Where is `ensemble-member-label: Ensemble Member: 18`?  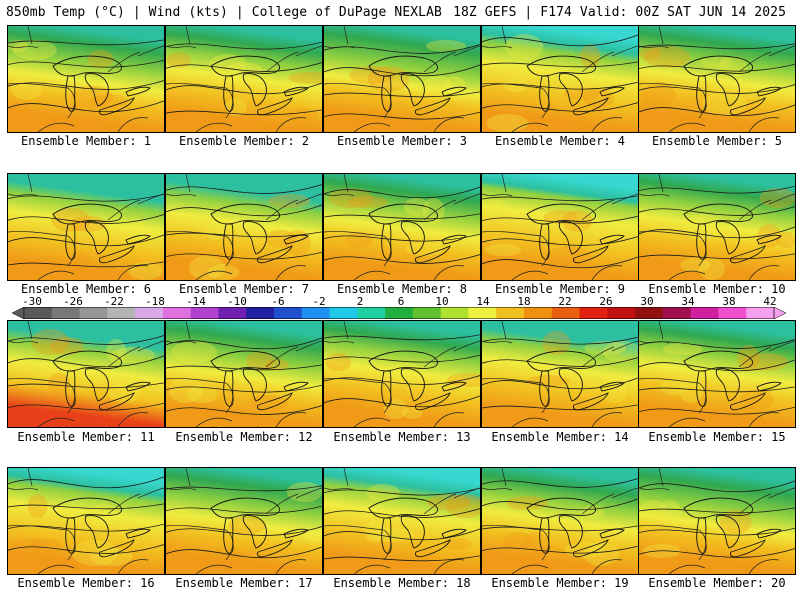 ensemble-member-label: Ensemble Member: 18 is located at coordinates (402, 583).